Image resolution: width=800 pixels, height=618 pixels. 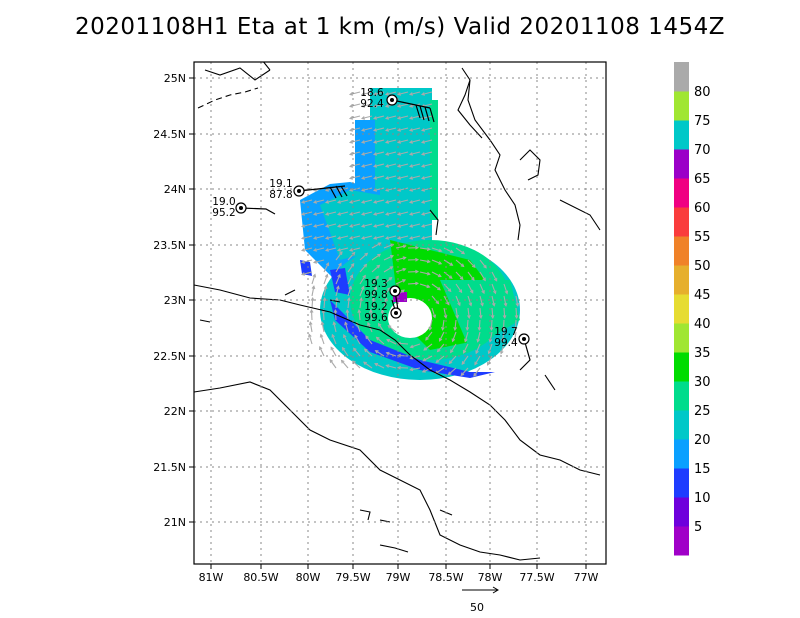 What do you see at coordinates (175, 411) in the screenshot?
I see `lat-tick-label: 22N` at bounding box center [175, 411].